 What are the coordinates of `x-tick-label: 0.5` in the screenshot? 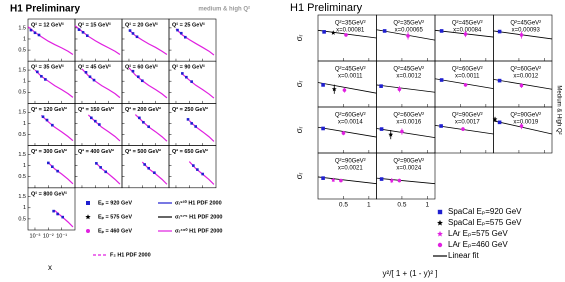 It's located at (343, 205).